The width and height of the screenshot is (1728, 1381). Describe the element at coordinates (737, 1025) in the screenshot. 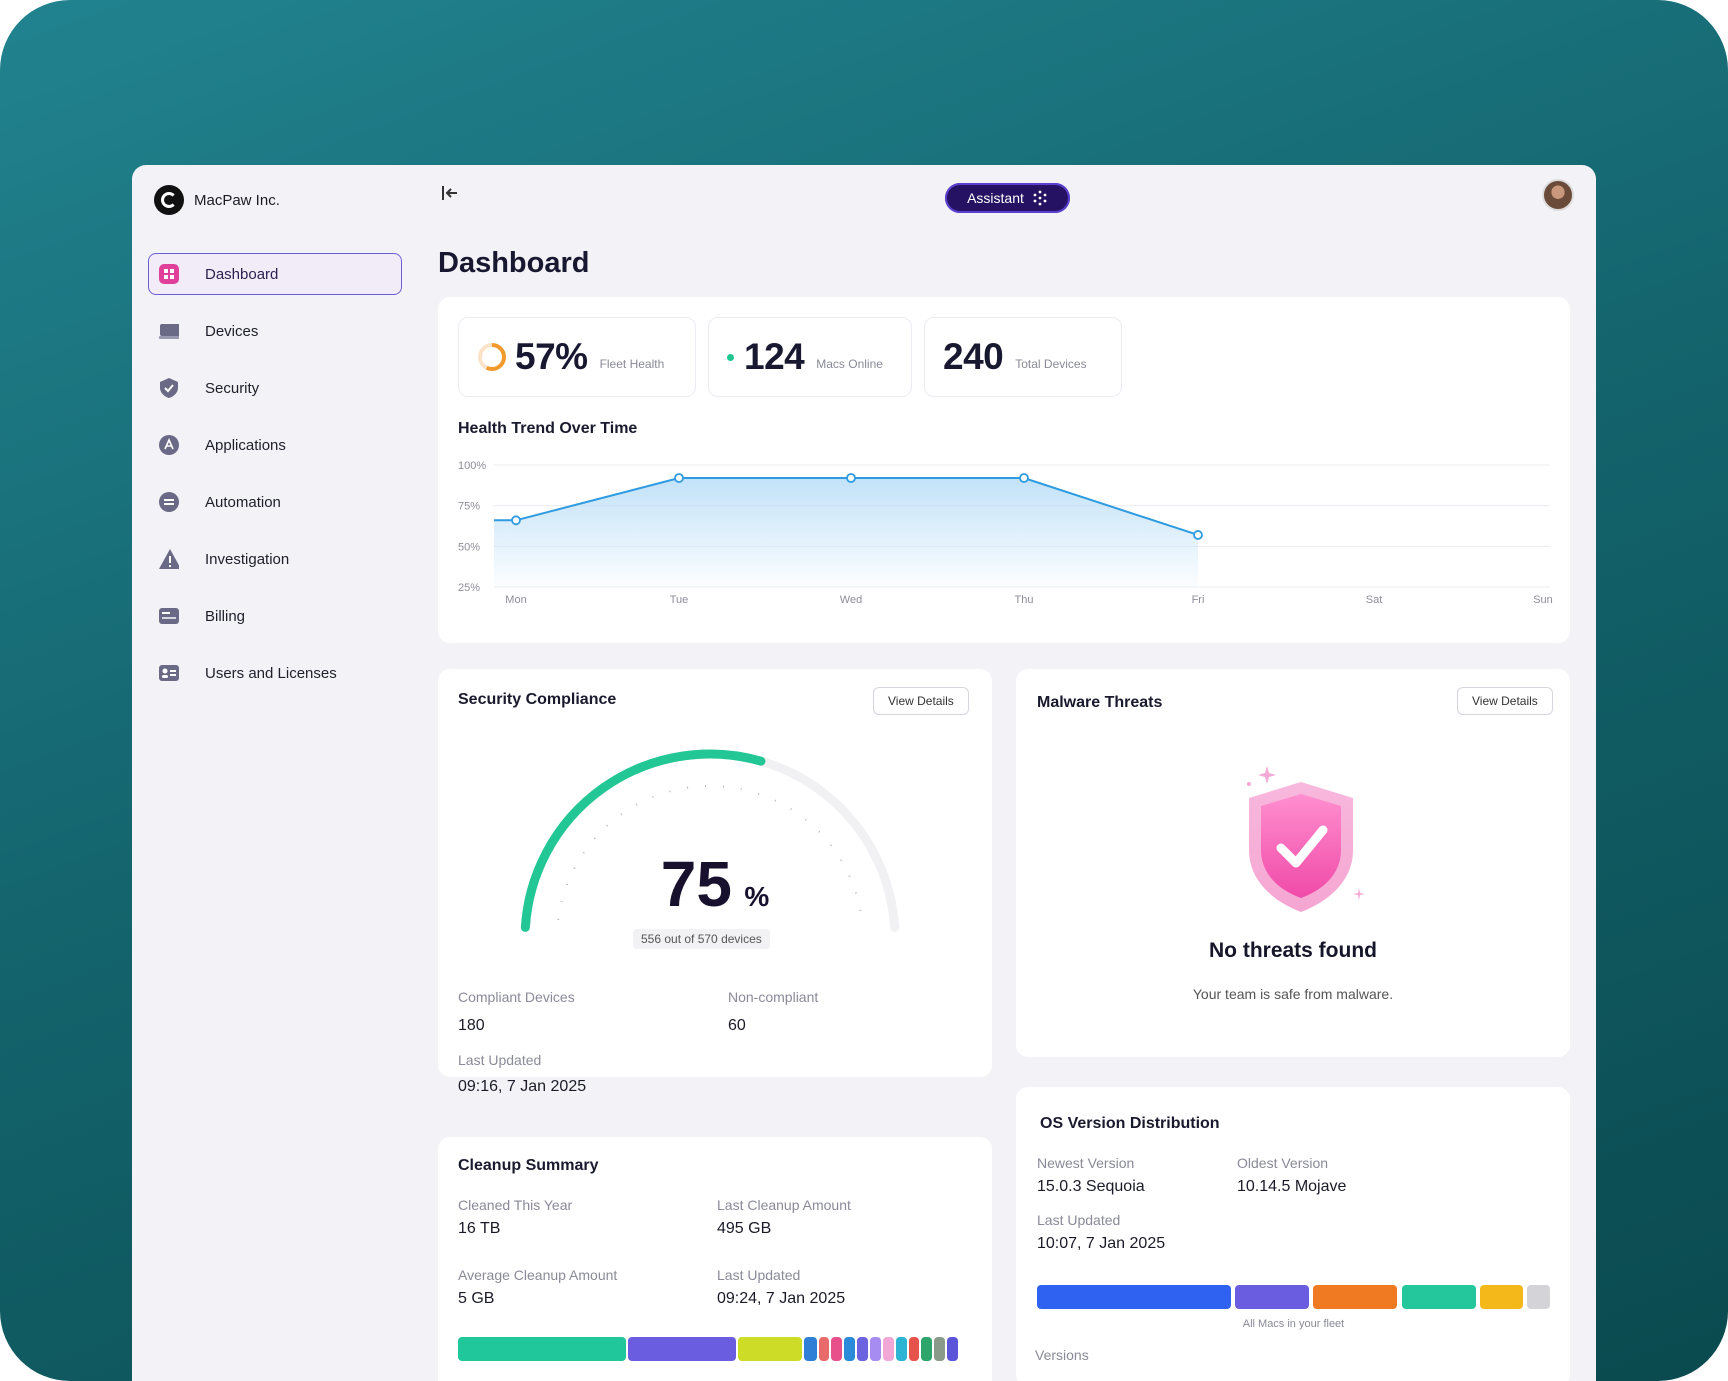

I see `noncompliant-value: 60` at that location.